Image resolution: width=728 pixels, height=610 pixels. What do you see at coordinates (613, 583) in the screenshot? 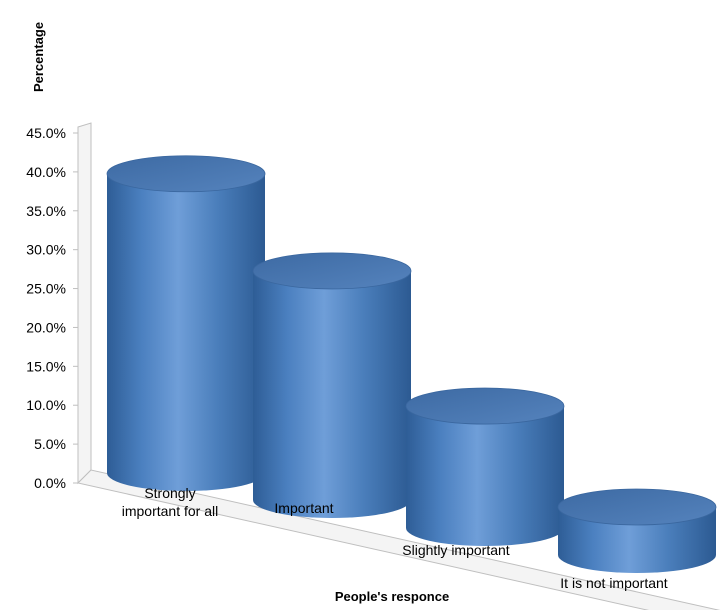
I see `x-tick-label: It is not important` at bounding box center [613, 583].